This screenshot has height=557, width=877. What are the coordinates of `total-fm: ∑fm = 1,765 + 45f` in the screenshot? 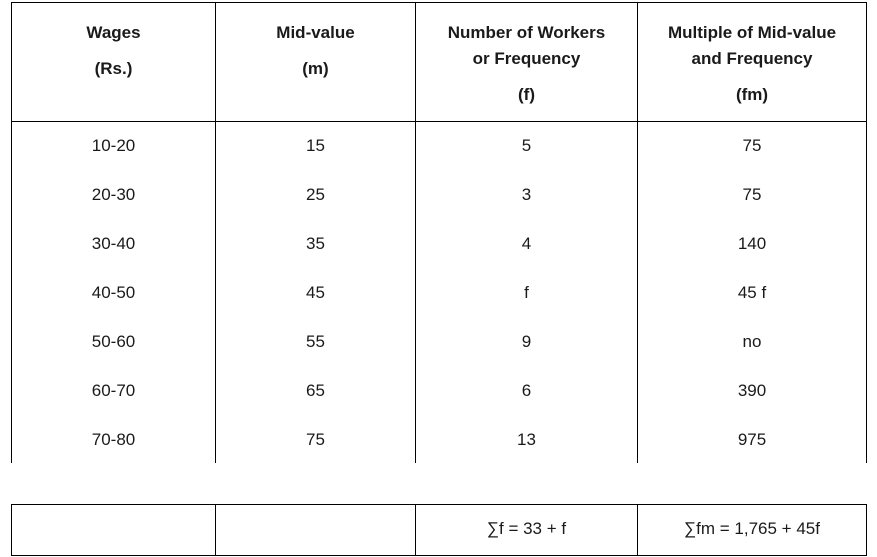 It's located at (752, 528).